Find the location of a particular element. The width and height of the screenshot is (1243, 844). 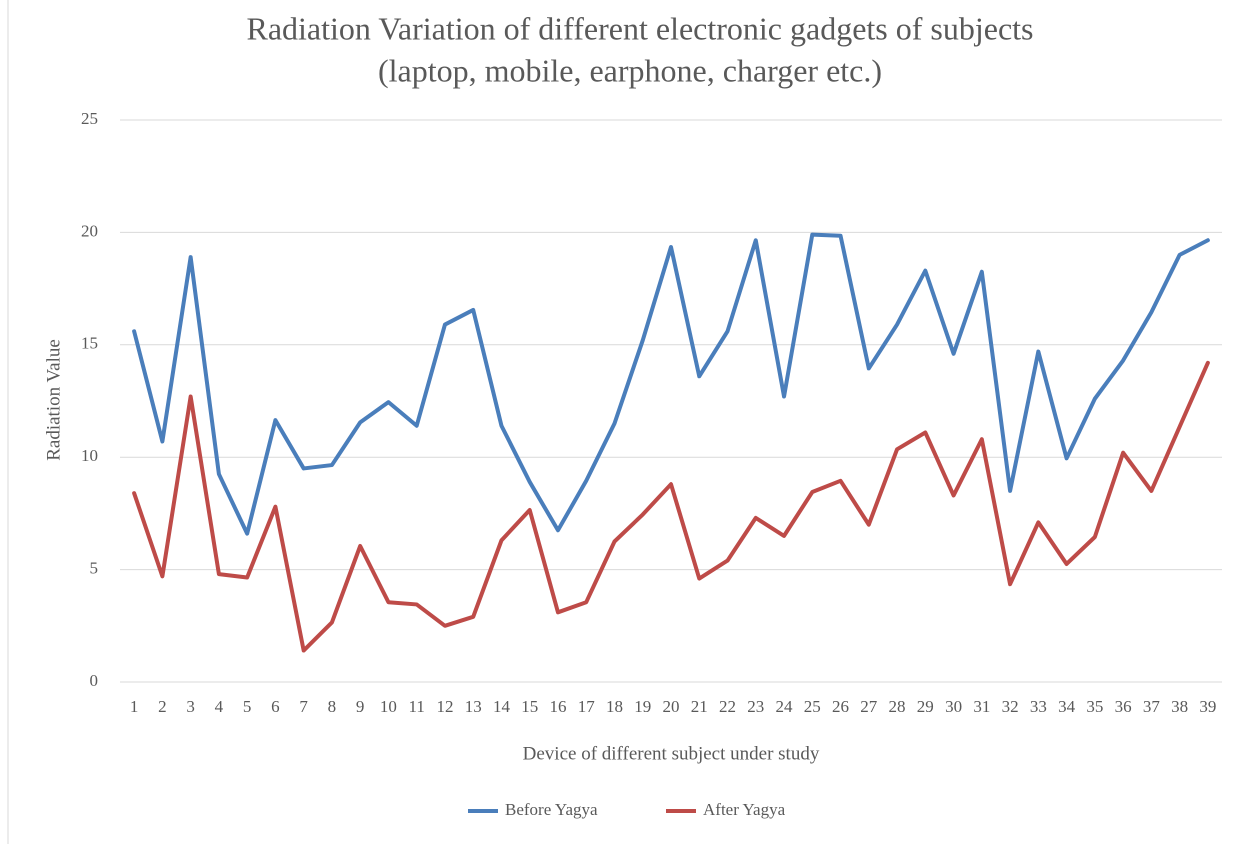

x-tick-label: 19 is located at coordinates (642, 706).